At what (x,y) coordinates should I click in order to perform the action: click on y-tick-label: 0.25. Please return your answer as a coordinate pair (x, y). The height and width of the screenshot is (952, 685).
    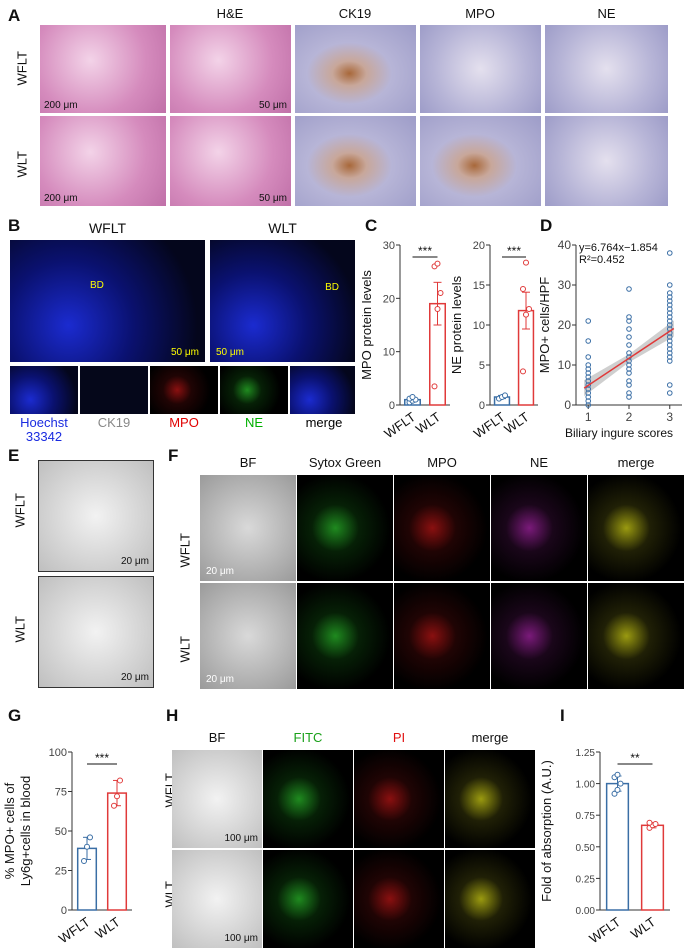
    Looking at the image, I should click on (586, 879).